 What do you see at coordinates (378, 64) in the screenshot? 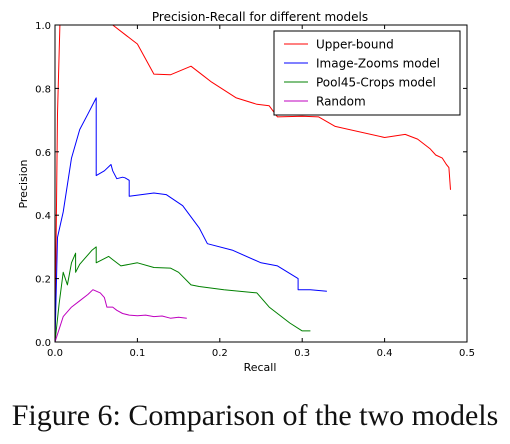
I see `legend-label-image-zooms-model: Image-Zooms model` at bounding box center [378, 64].